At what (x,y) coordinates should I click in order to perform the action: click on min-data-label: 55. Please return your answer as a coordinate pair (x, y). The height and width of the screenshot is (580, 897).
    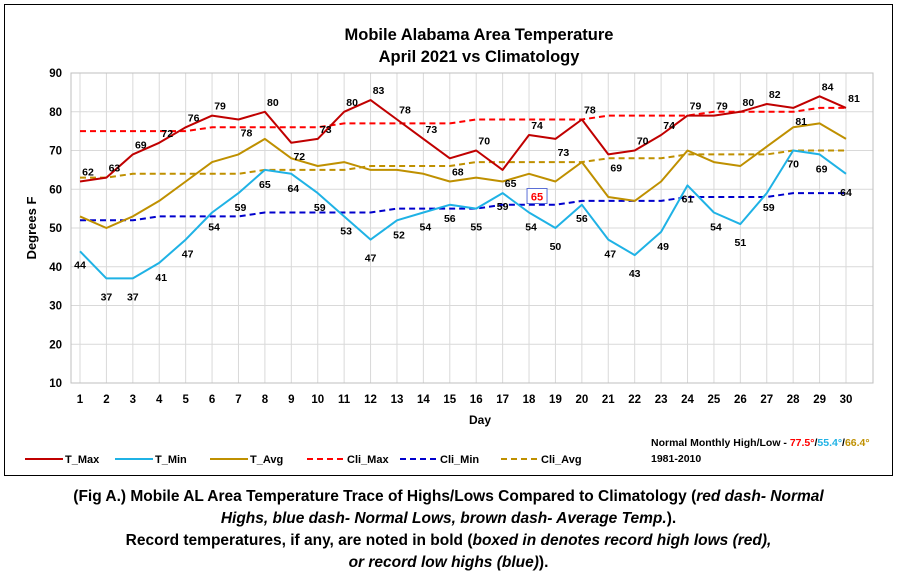
    Looking at the image, I should click on (476, 228).